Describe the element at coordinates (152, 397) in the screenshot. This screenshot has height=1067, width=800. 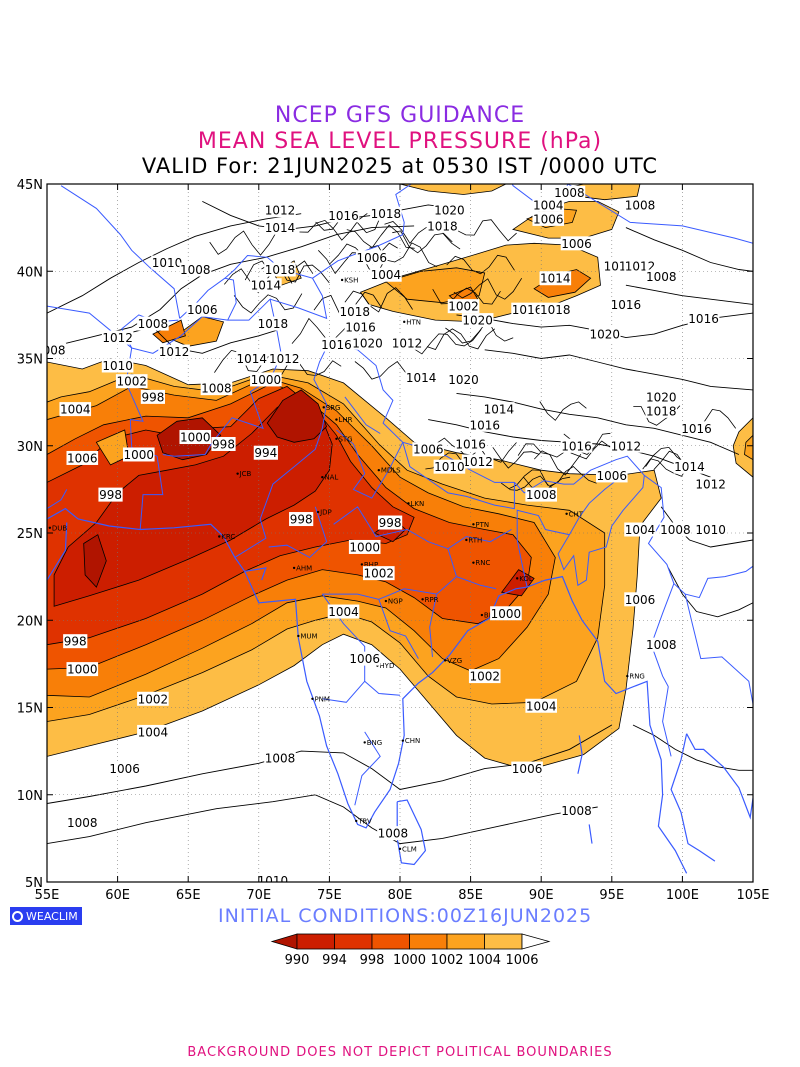
I see `contour-label: 998` at that location.